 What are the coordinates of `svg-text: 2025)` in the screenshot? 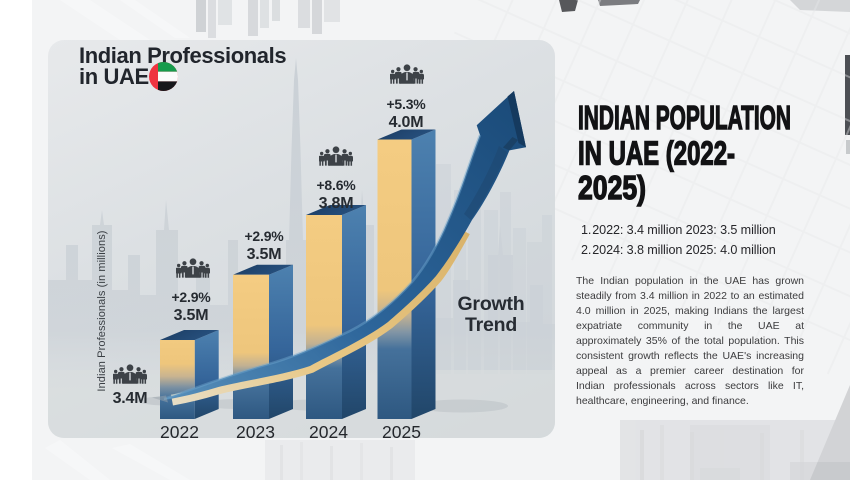 It's located at (612, 187).